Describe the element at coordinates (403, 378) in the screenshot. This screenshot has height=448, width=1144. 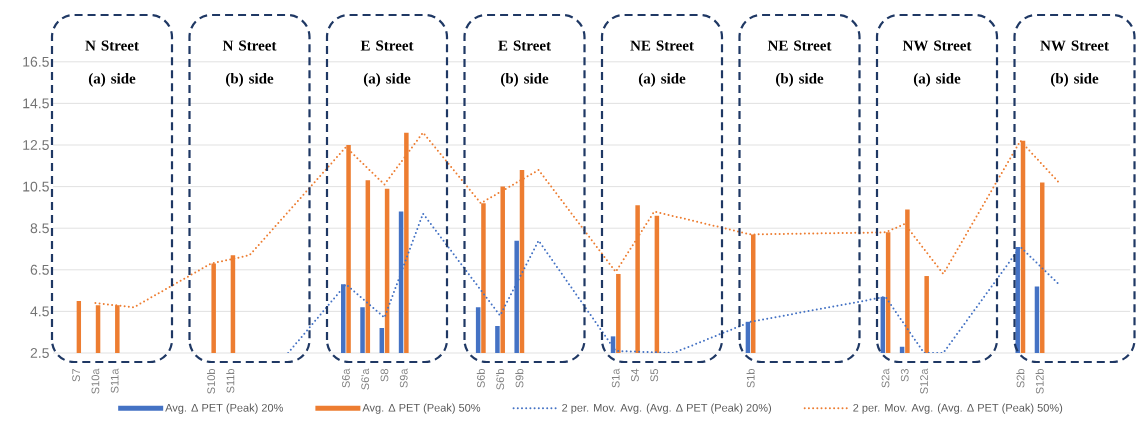
I see `x-tick-label: S9a` at that location.